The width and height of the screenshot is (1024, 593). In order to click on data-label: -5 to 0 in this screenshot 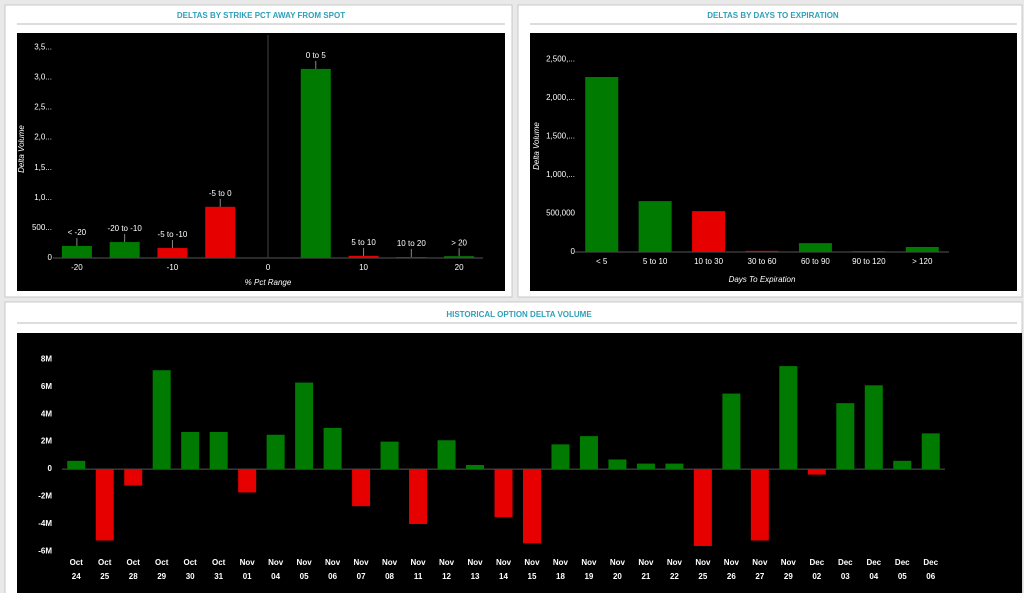, I will do `click(220, 193)`.